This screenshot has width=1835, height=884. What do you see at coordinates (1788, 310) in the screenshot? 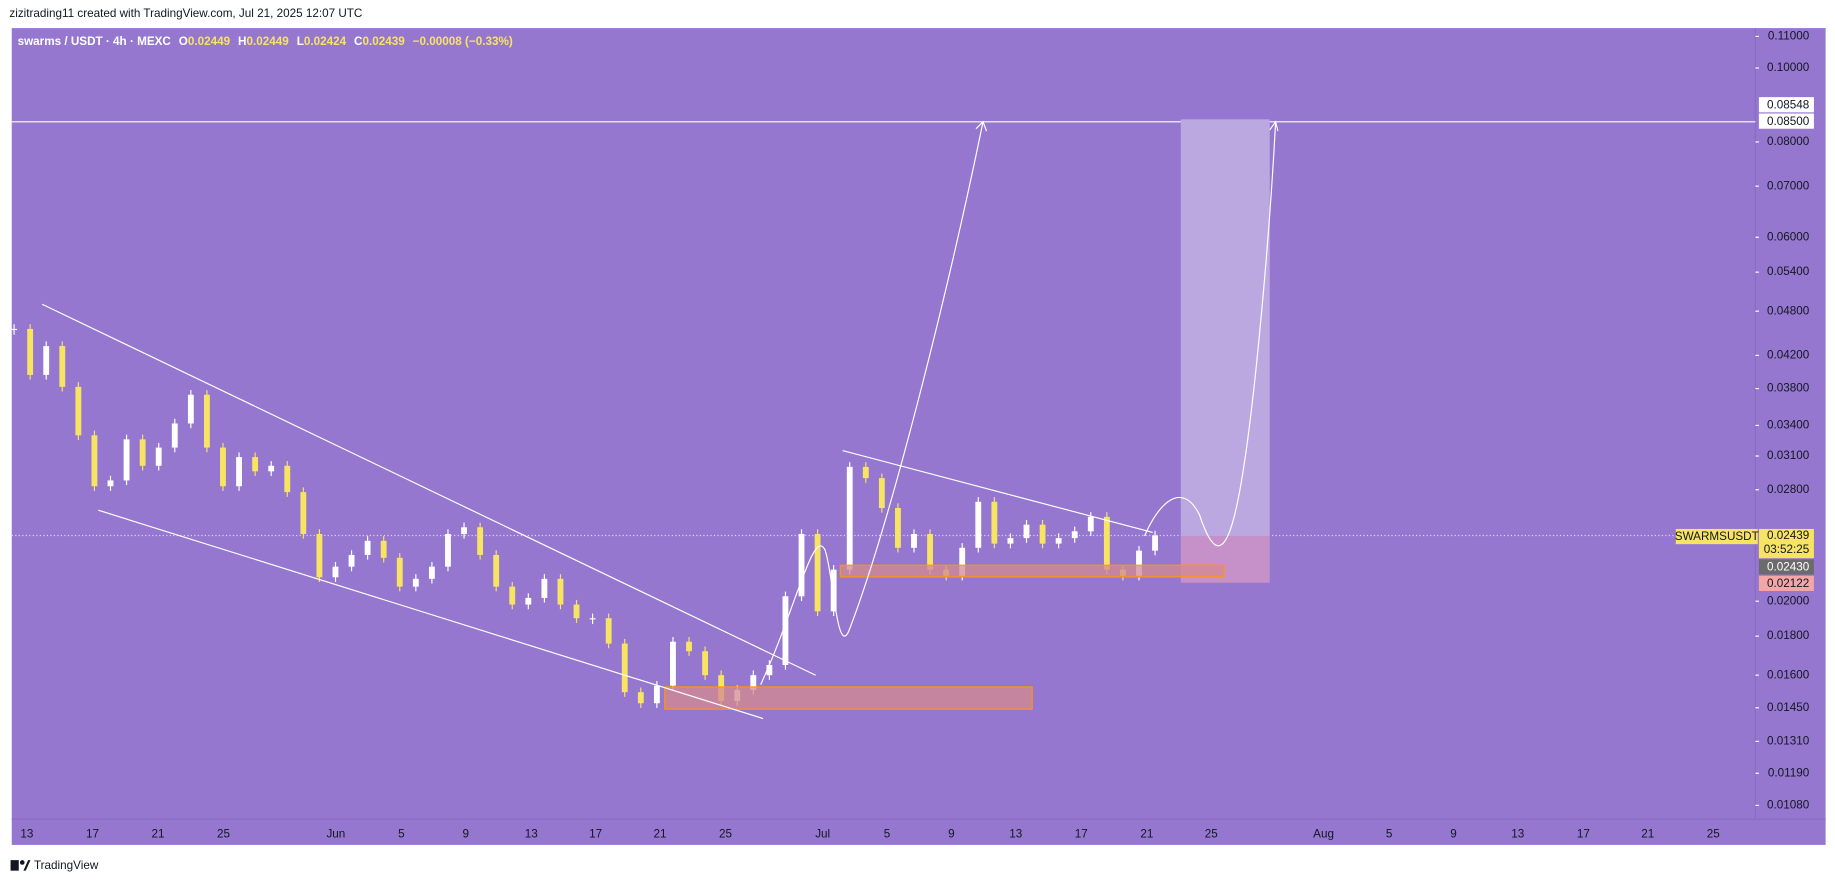
I see `y-tick-label: 0.04800` at bounding box center [1788, 310].